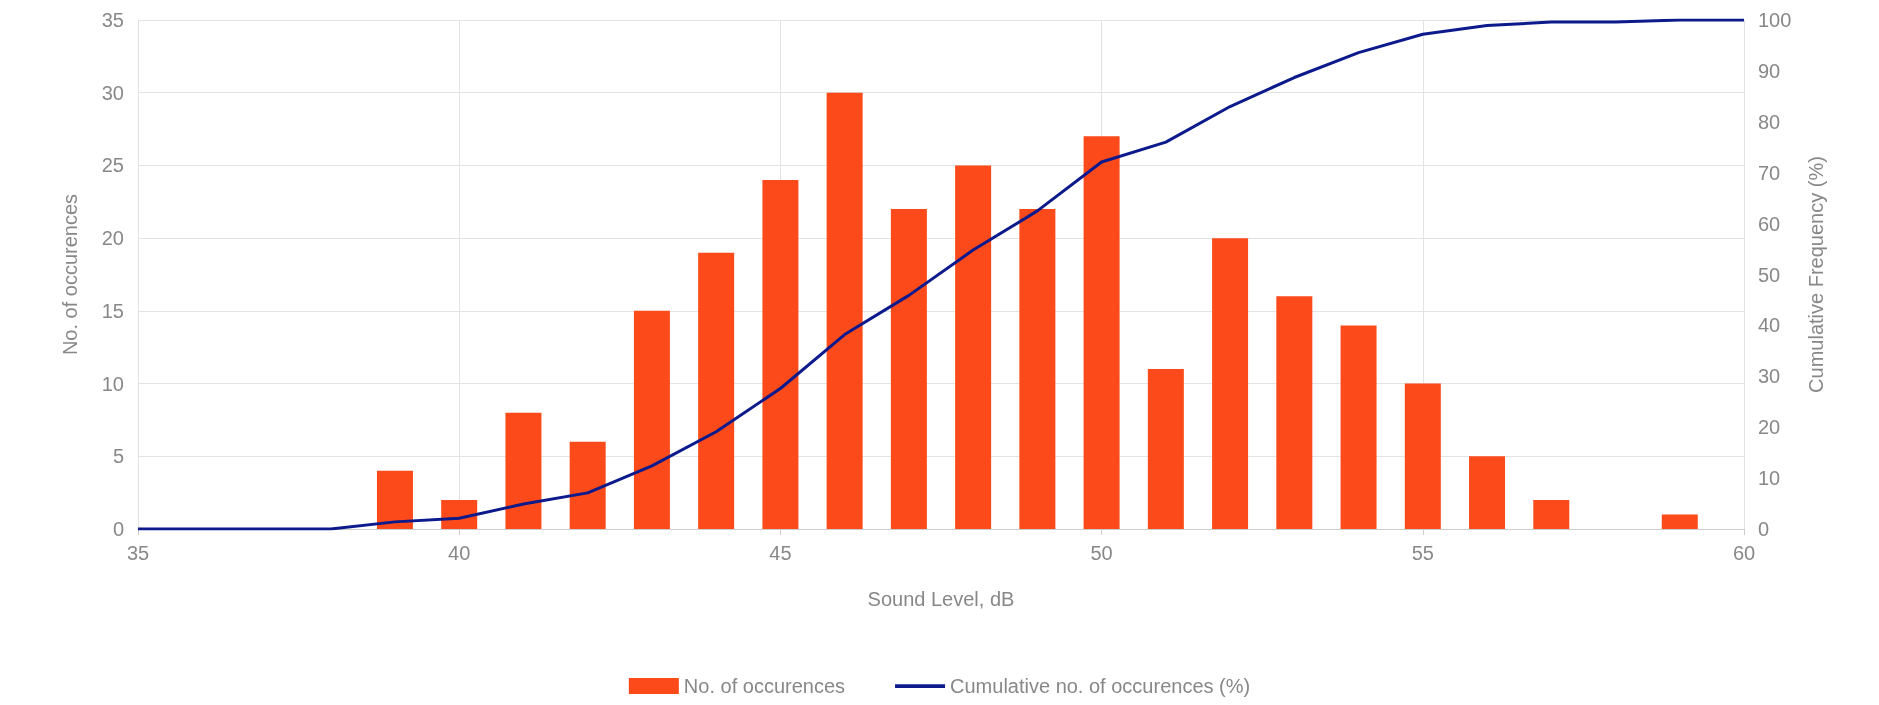  What do you see at coordinates (112, 92) in the screenshot?
I see `y-tick-label: 30` at bounding box center [112, 92].